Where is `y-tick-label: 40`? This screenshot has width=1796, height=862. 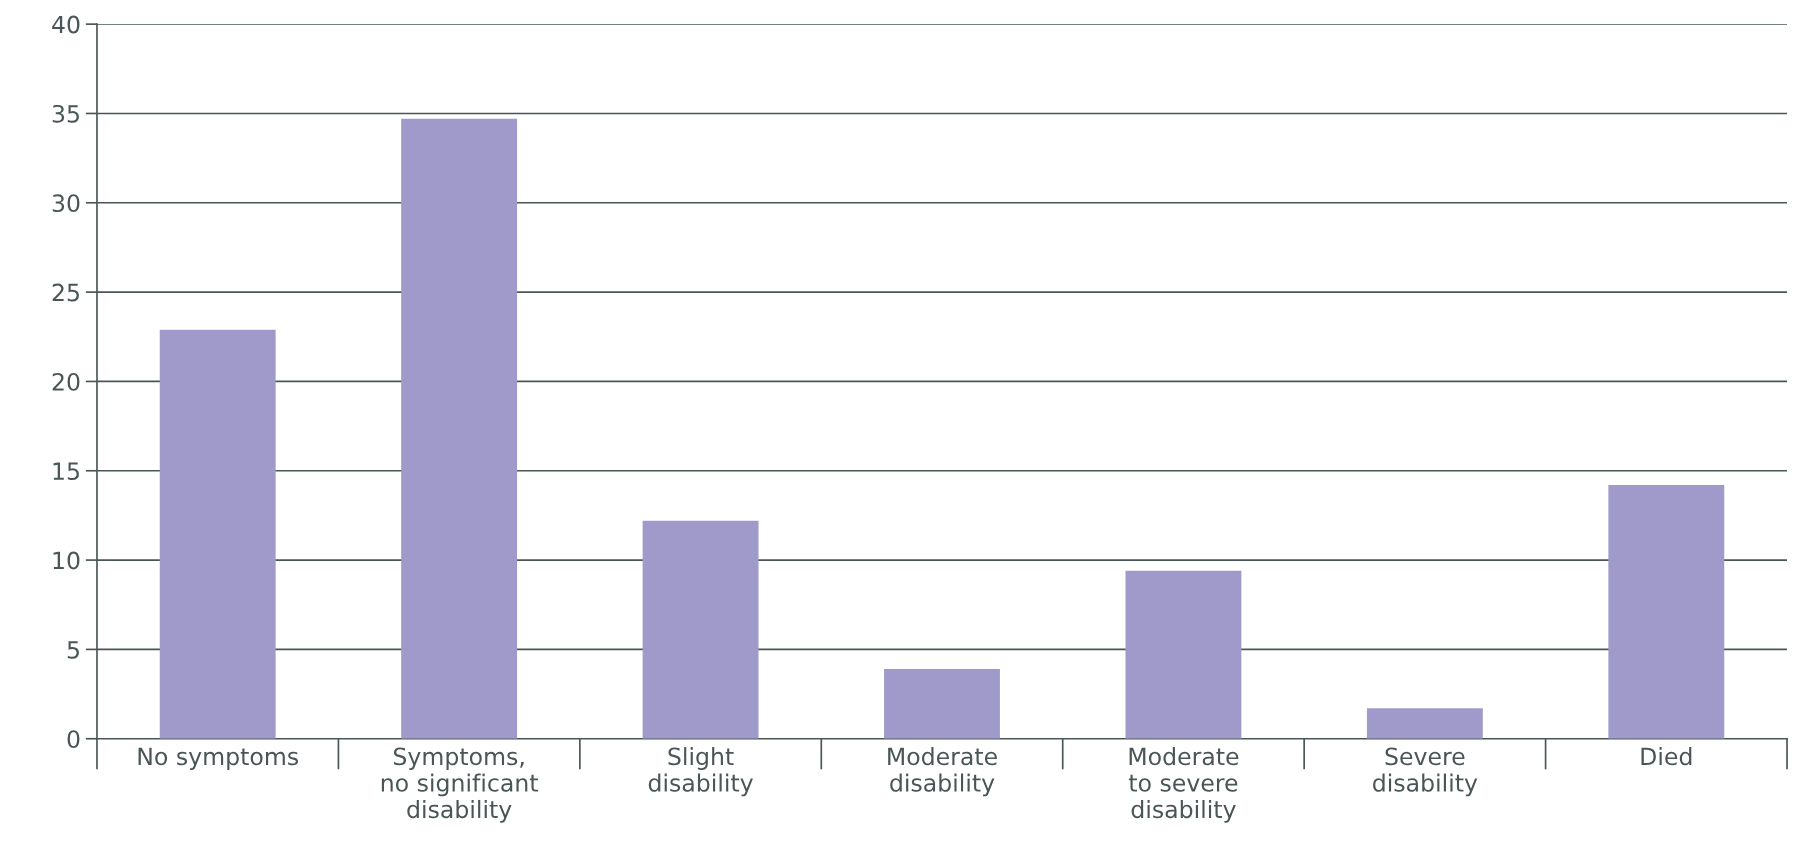 y-tick-label: 40 is located at coordinates (66, 24).